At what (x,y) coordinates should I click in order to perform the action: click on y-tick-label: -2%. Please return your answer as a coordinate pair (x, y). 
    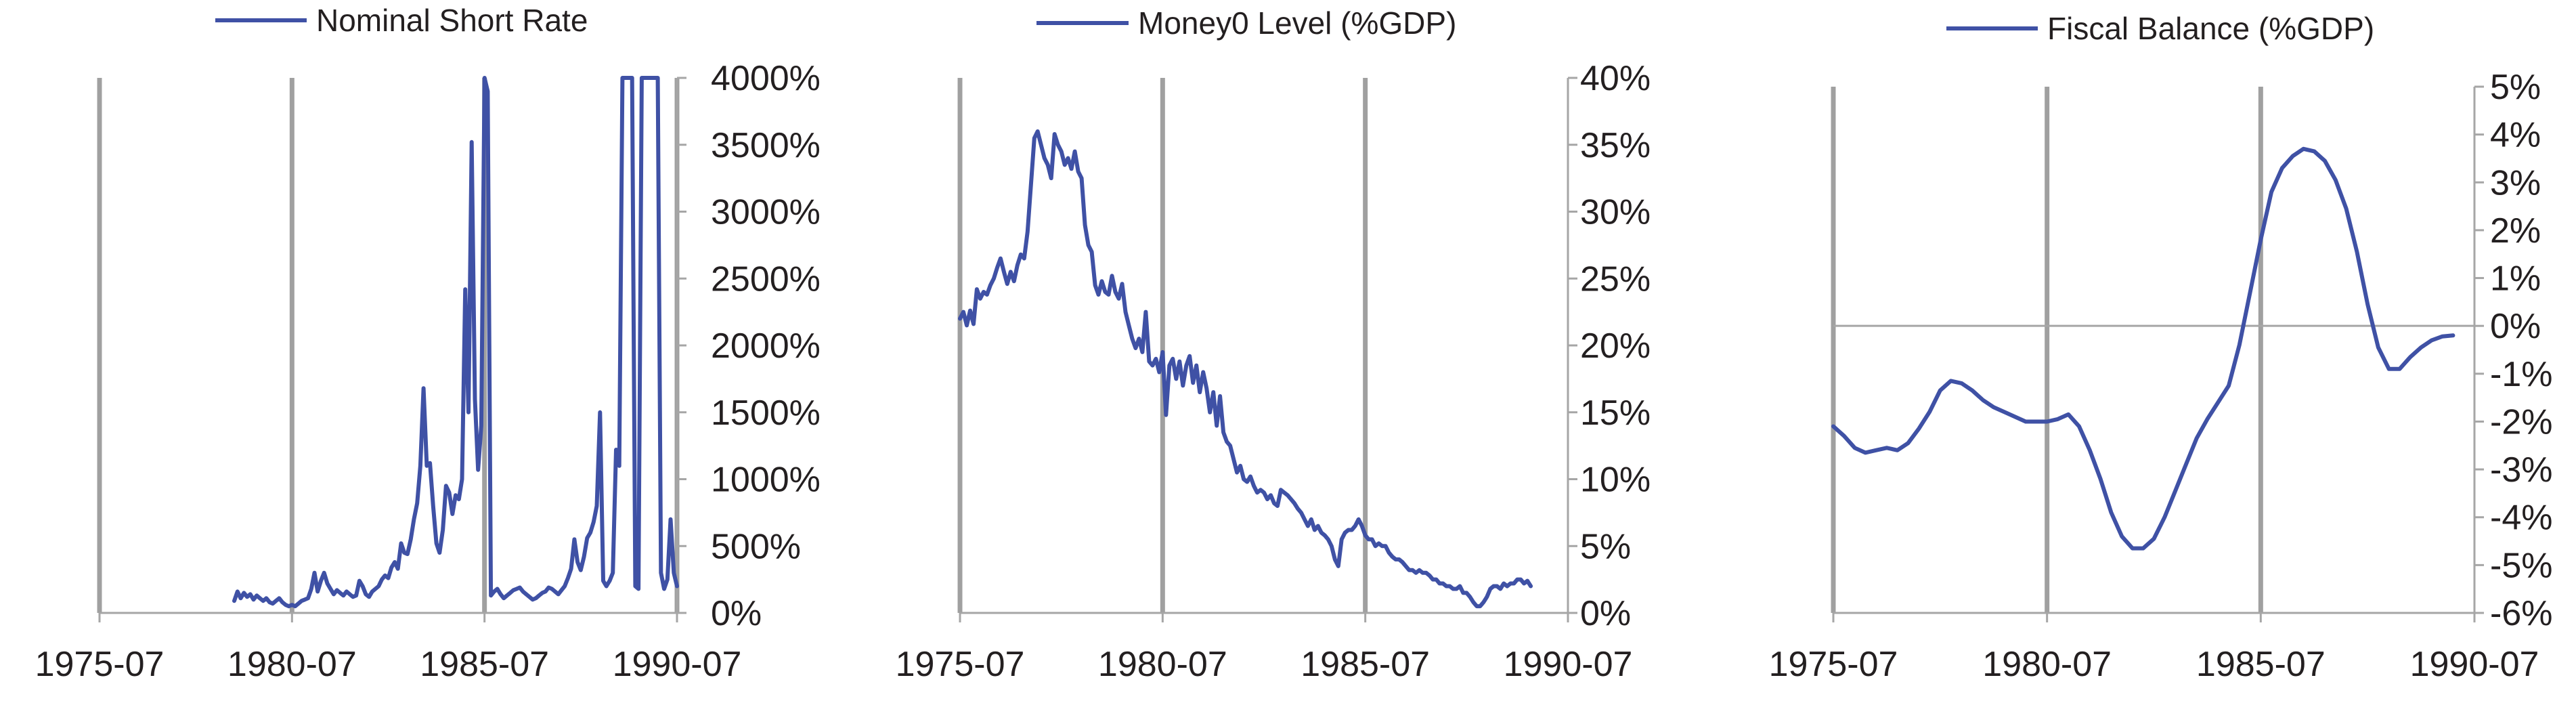
    Looking at the image, I should click on (2521, 422).